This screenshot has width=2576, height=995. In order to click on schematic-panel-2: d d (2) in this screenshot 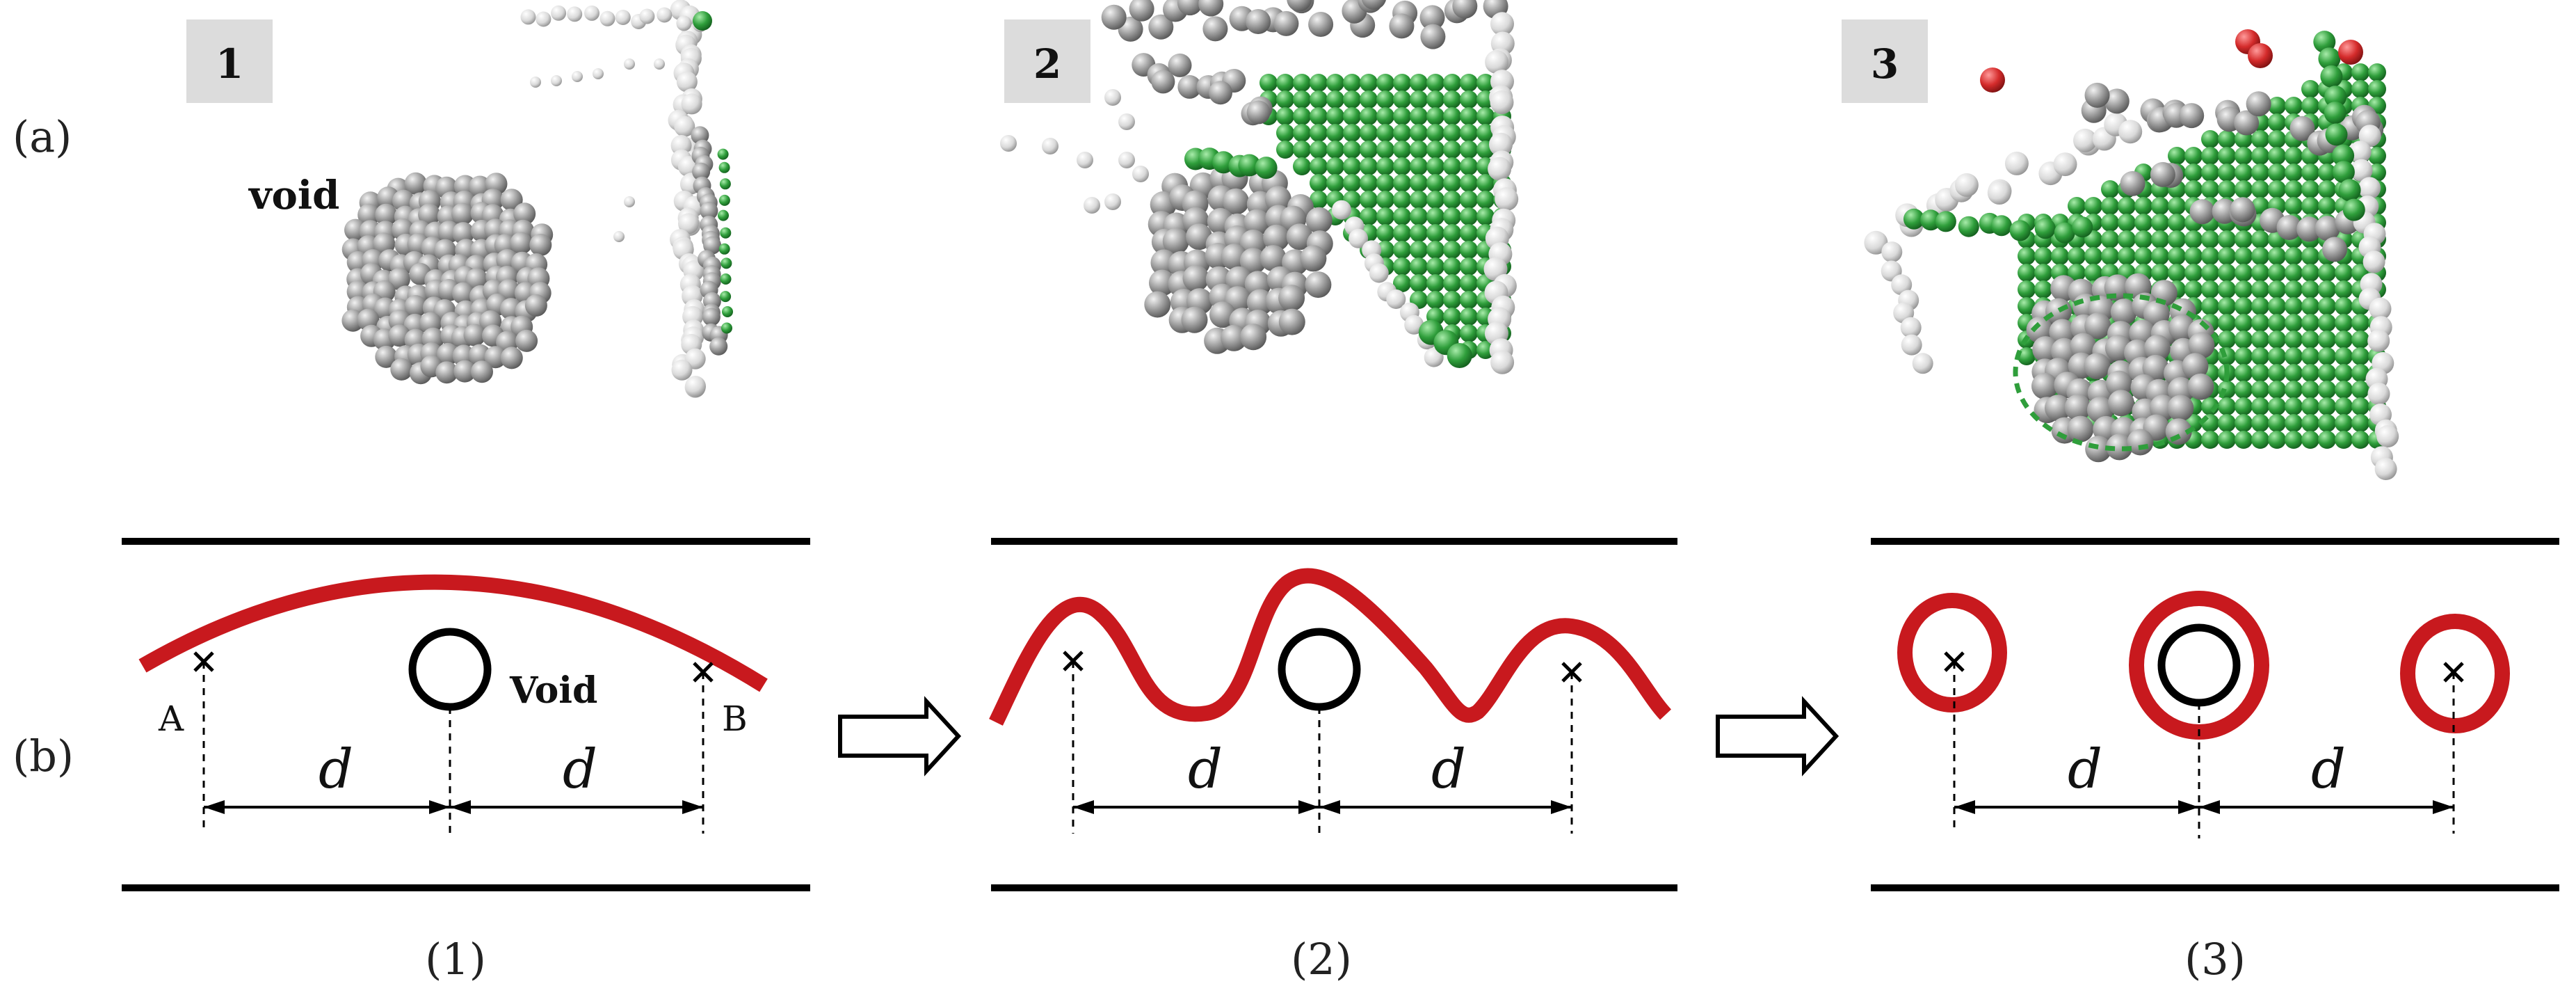, I will do `click(1333, 761)`.